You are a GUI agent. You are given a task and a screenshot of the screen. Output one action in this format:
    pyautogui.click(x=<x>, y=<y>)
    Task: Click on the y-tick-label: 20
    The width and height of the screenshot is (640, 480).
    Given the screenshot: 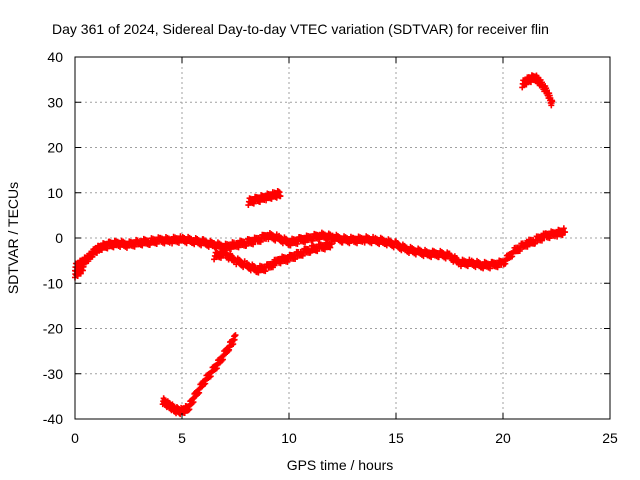 What is the action you would take?
    pyautogui.click(x=55, y=148)
    